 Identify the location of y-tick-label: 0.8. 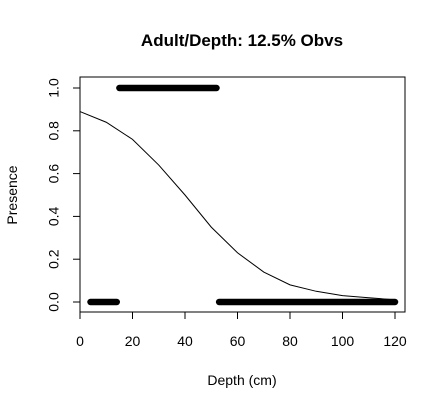
(54, 131).